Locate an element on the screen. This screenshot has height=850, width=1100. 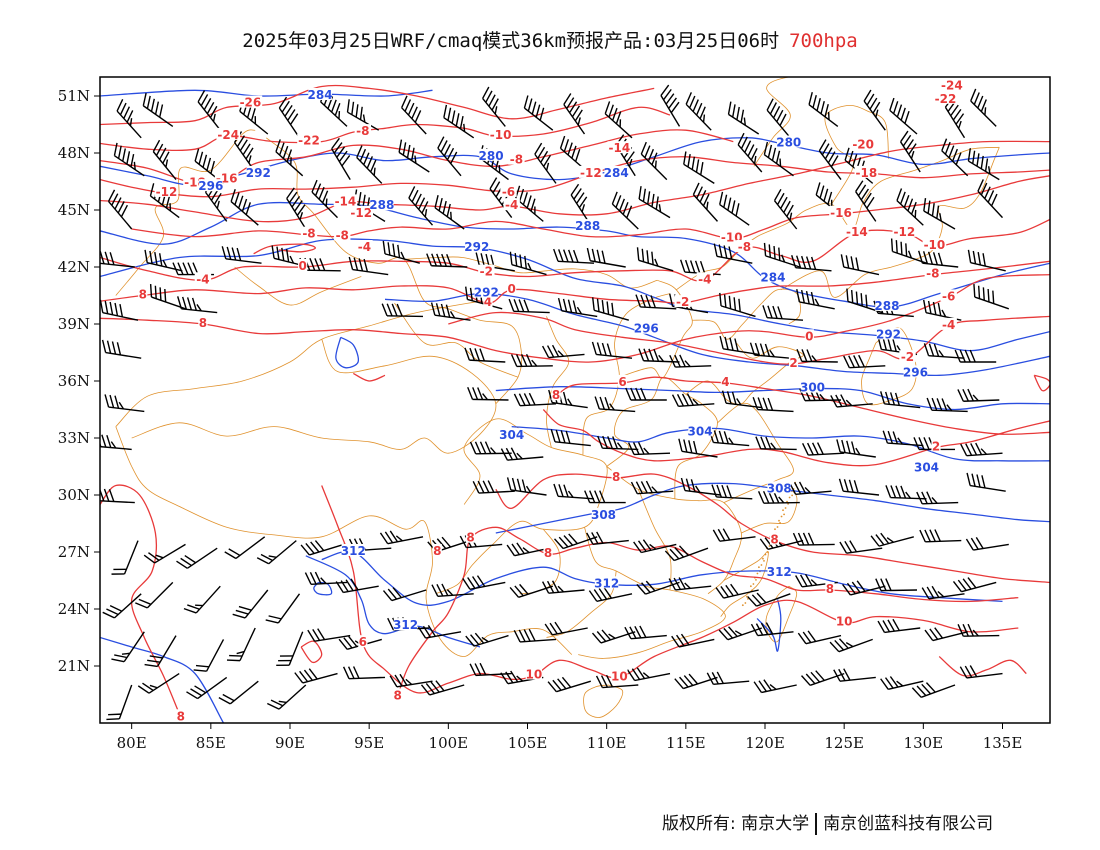
height-label: 296 is located at coordinates (915, 372).